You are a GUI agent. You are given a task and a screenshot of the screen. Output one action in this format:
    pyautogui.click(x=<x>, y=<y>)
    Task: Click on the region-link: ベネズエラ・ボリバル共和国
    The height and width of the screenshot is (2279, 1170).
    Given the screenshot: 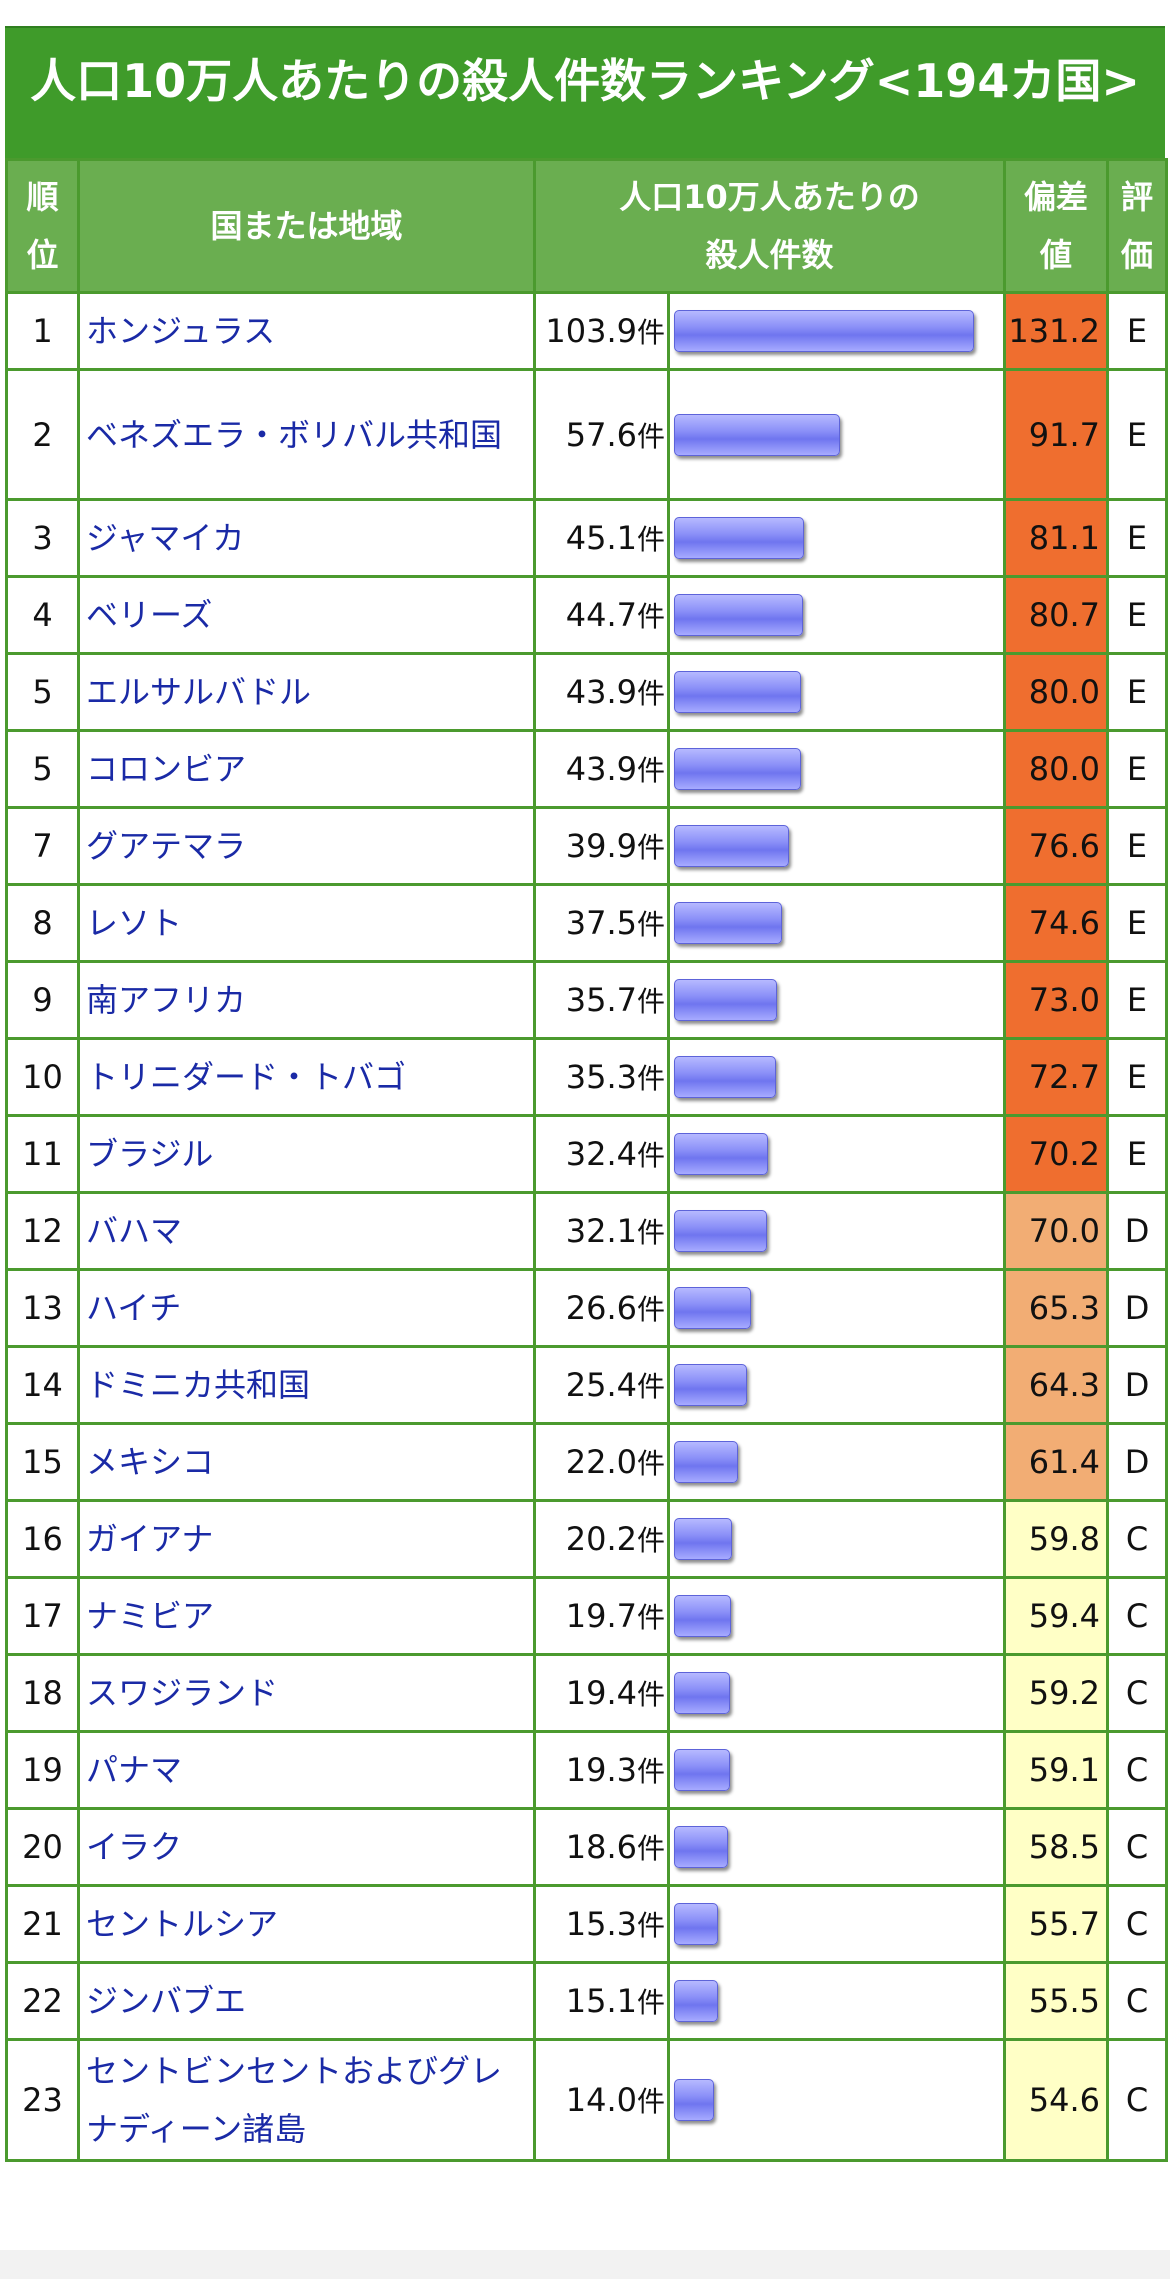 What is the action you would take?
    pyautogui.click(x=306, y=434)
    